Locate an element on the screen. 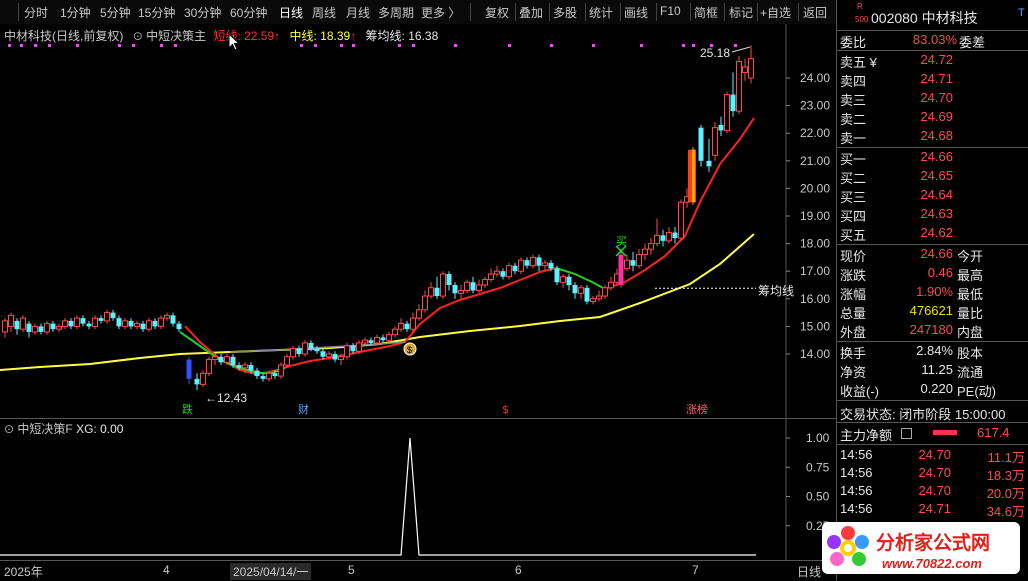  price-tick-label: 21.00 is located at coordinates (815, 161).